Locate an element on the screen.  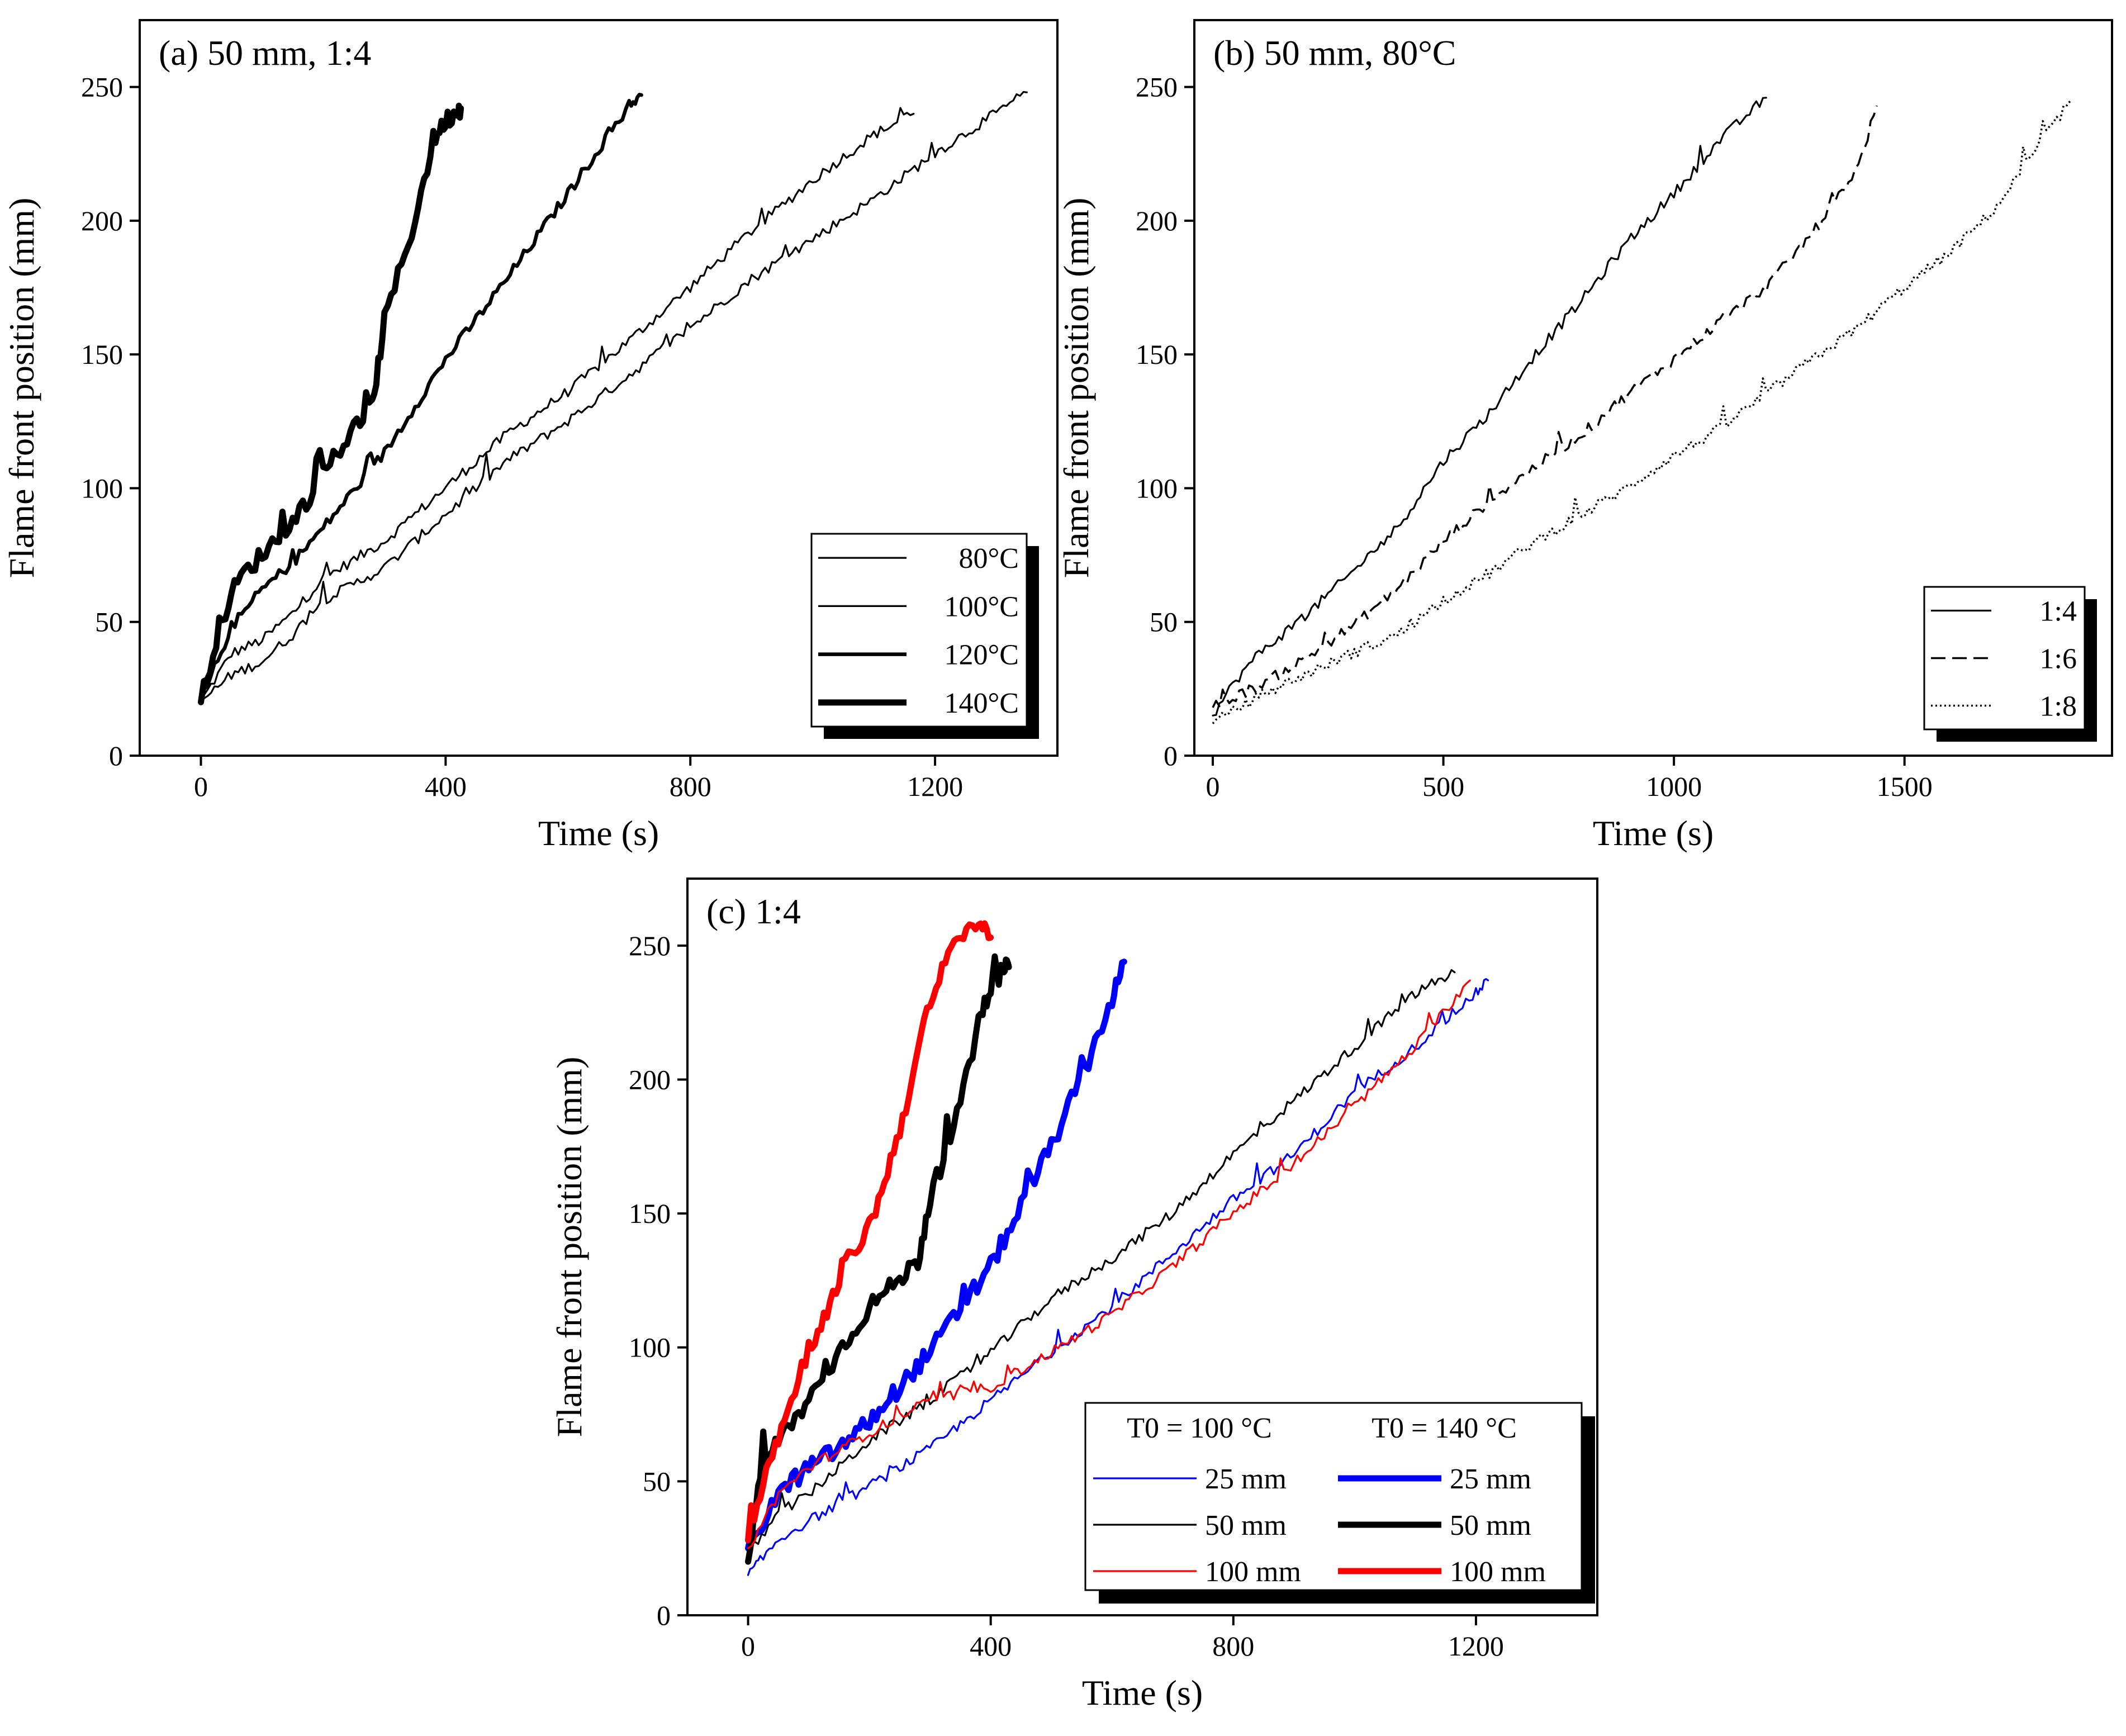
panel-title: (c) 1:4 is located at coordinates (753, 911).